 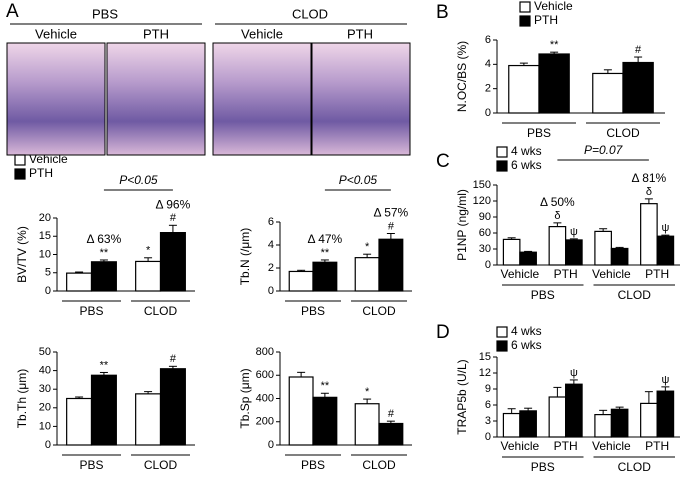 What do you see at coordinates (45, 371) in the screenshot?
I see `y-tick-label: 40` at bounding box center [45, 371].